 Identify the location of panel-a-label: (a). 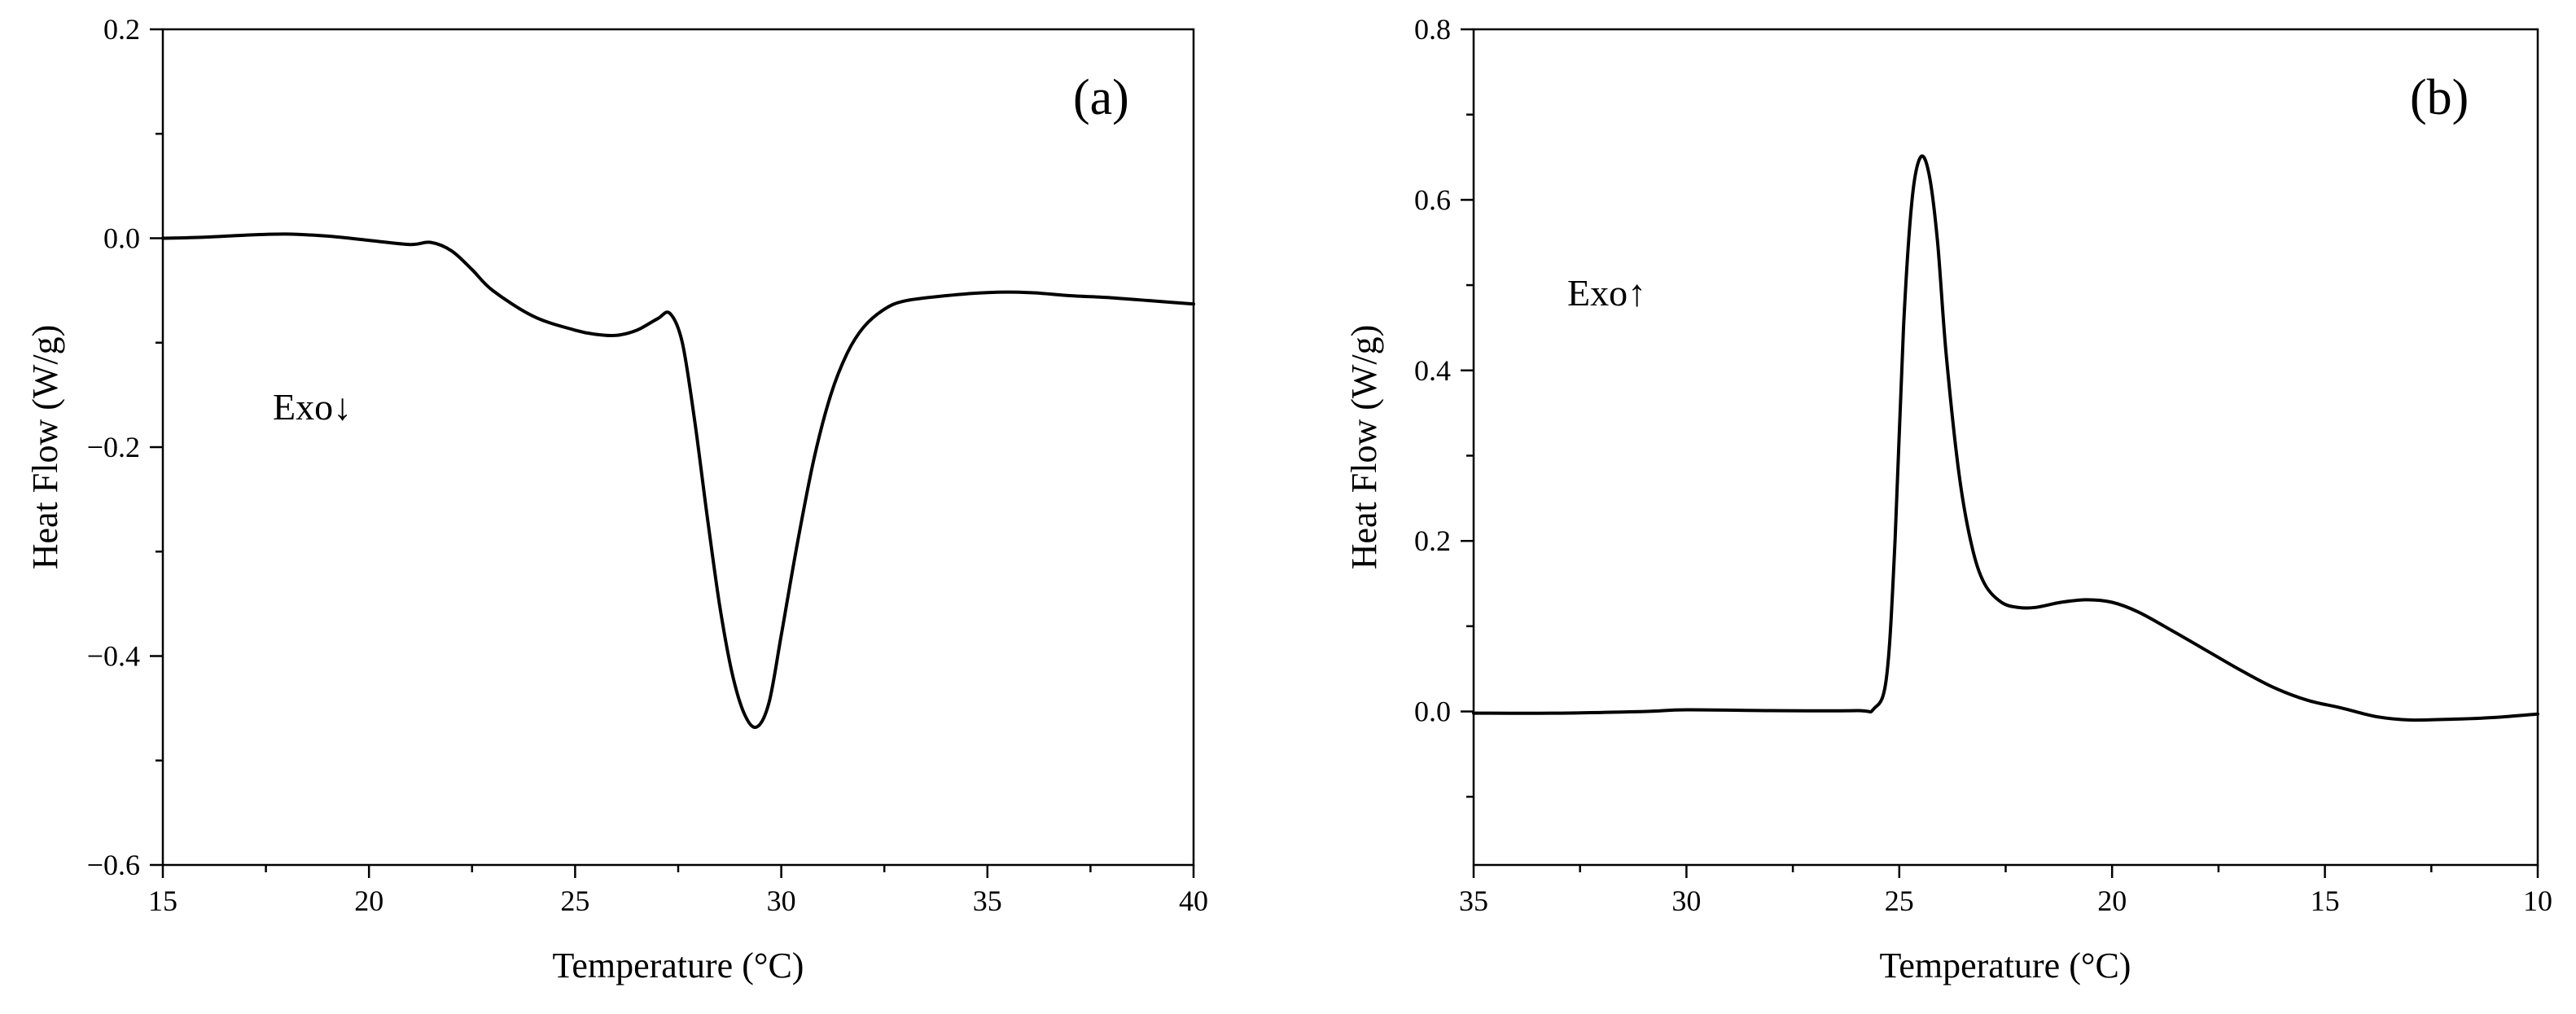
(1101, 97).